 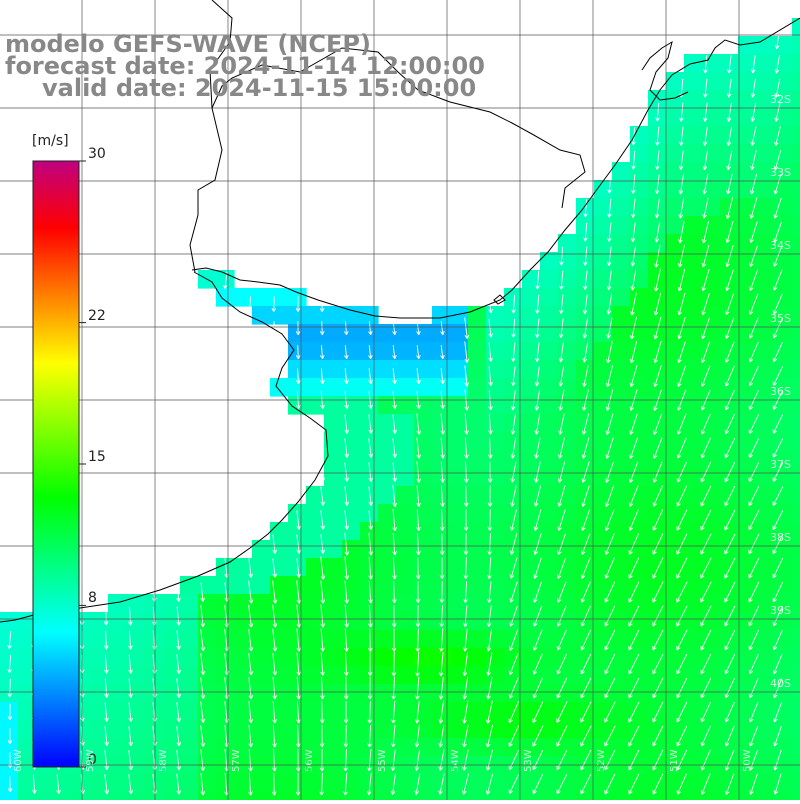 What do you see at coordinates (97, 315) in the screenshot?
I see `colorbar-tick-label: 22` at bounding box center [97, 315].